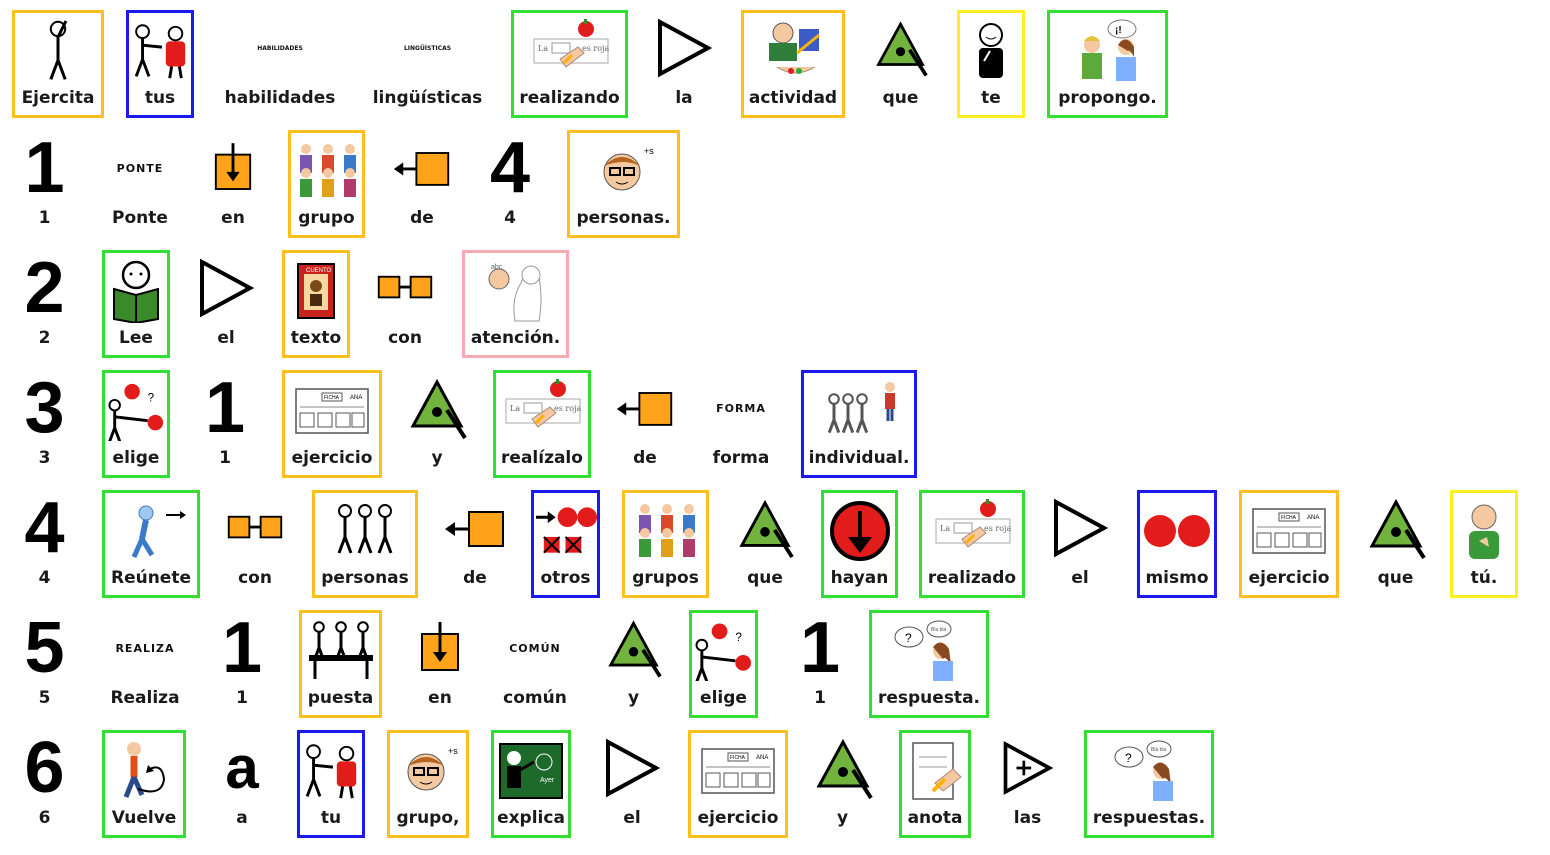 This screenshot has width=1550, height=855. I want to click on pictogram-word: te, so click(991, 64).